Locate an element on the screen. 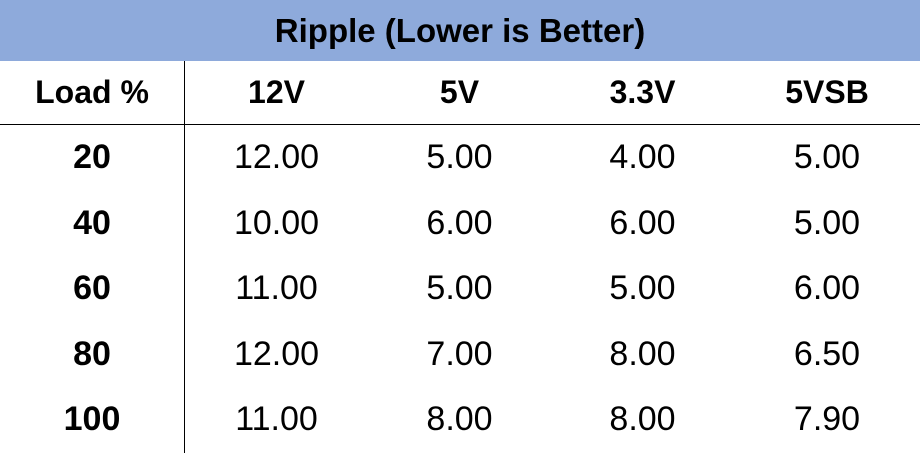 The width and height of the screenshot is (920, 453). ripple-12v-cell: 10.00 is located at coordinates (276, 222).